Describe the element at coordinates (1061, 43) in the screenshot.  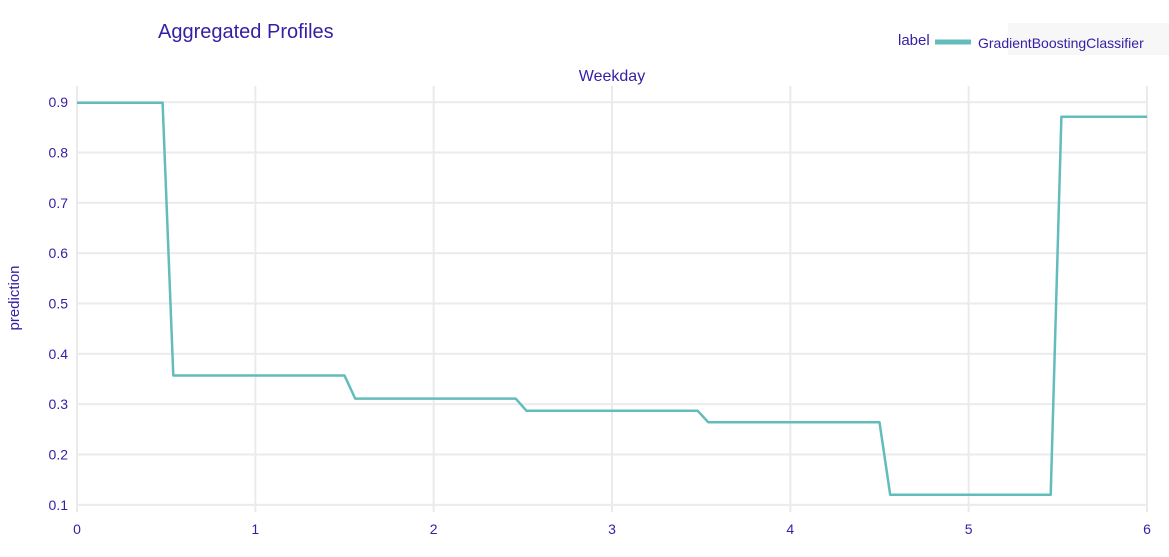
I see `legend-label: GradientBoostingClassifier` at that location.